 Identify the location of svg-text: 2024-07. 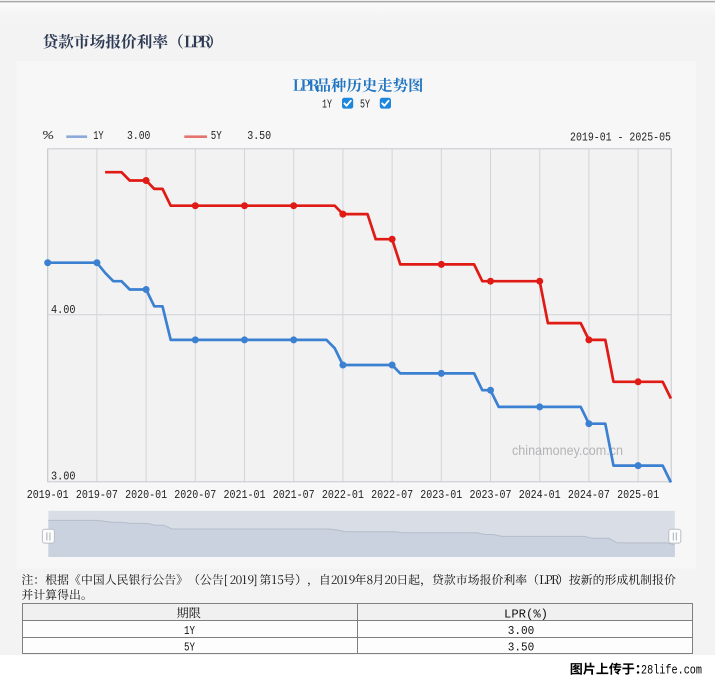
(589, 495).